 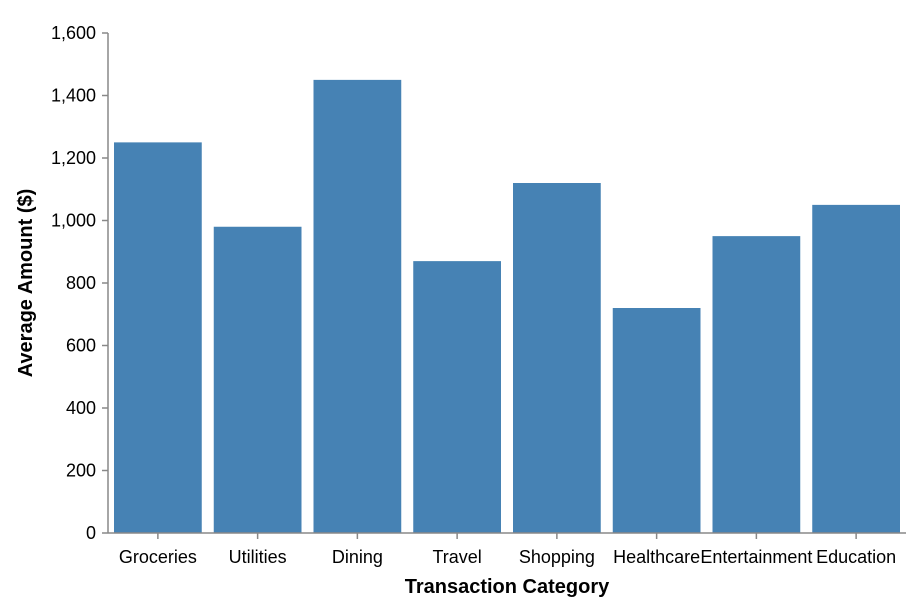 I want to click on y-tick-label: 1,200, so click(x=73, y=158).